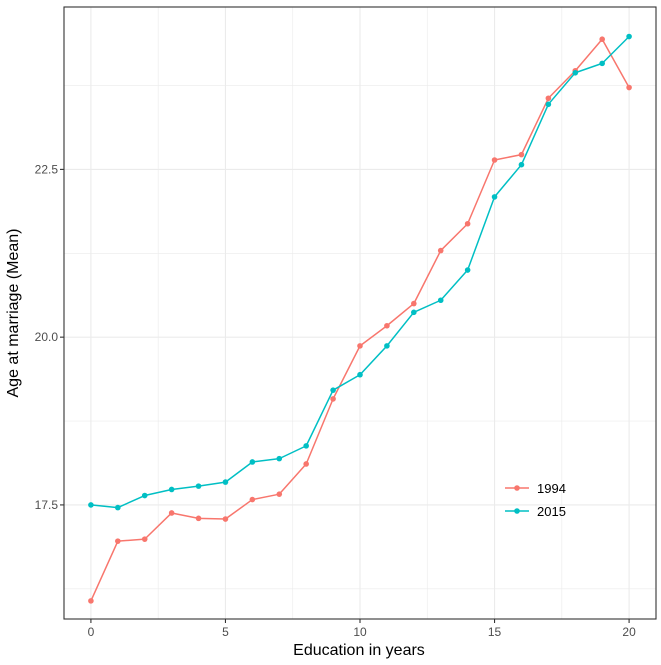 This screenshot has height=665, width=661. What do you see at coordinates (551, 511) in the screenshot?
I see `legend-label: 2015` at bounding box center [551, 511].